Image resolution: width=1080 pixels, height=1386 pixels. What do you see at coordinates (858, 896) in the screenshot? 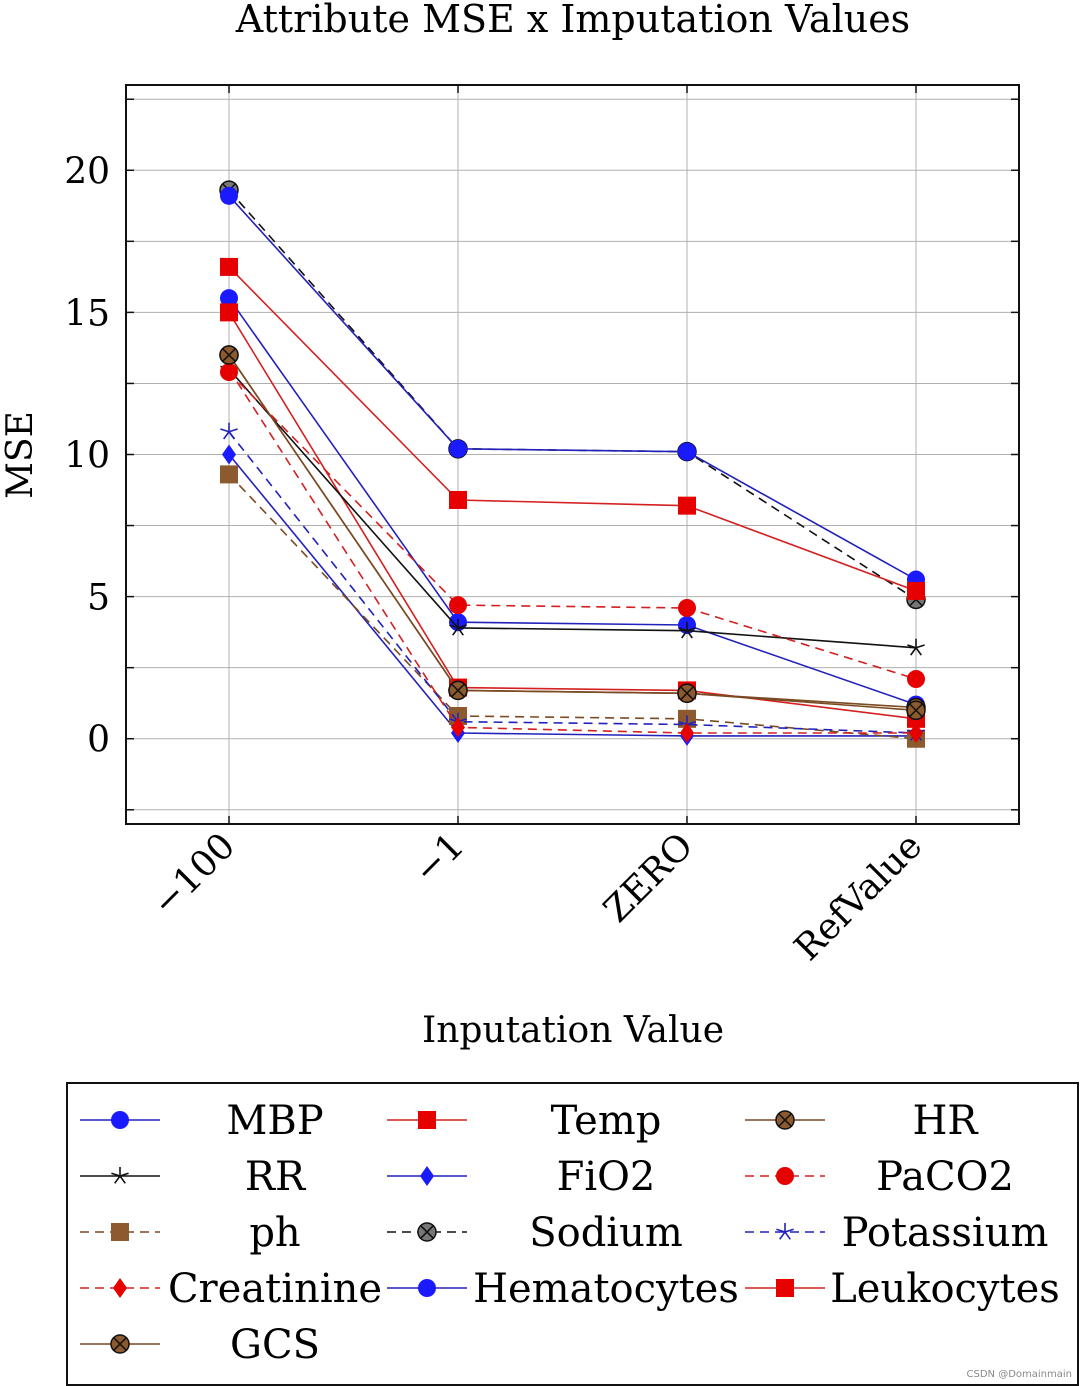
I see `x-tick-label: RefValue` at bounding box center [858, 896].